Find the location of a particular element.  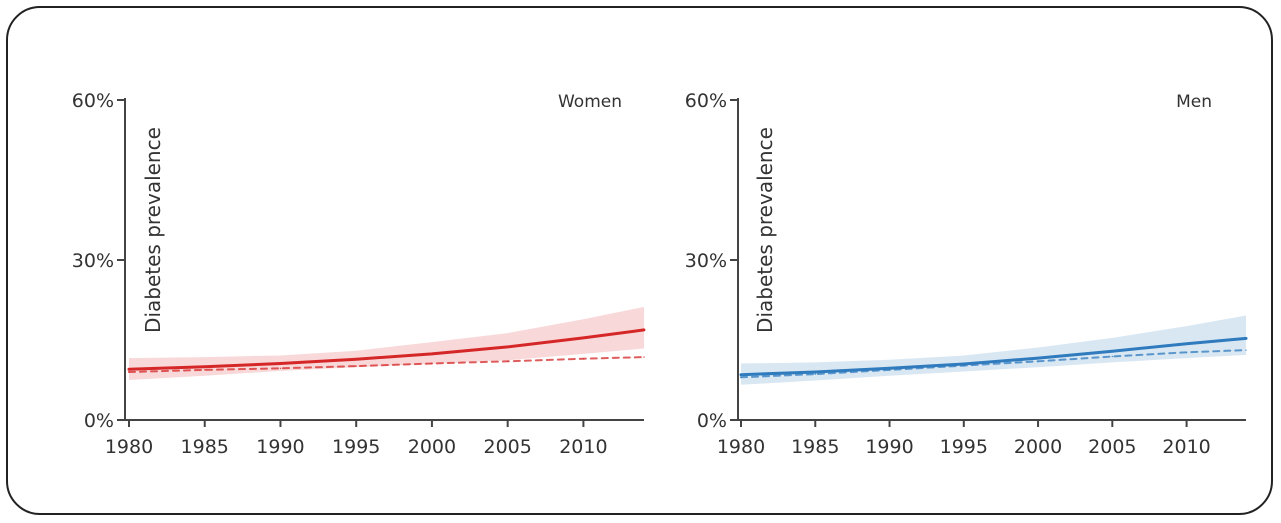

panel-title: Men is located at coordinates (1194, 102).